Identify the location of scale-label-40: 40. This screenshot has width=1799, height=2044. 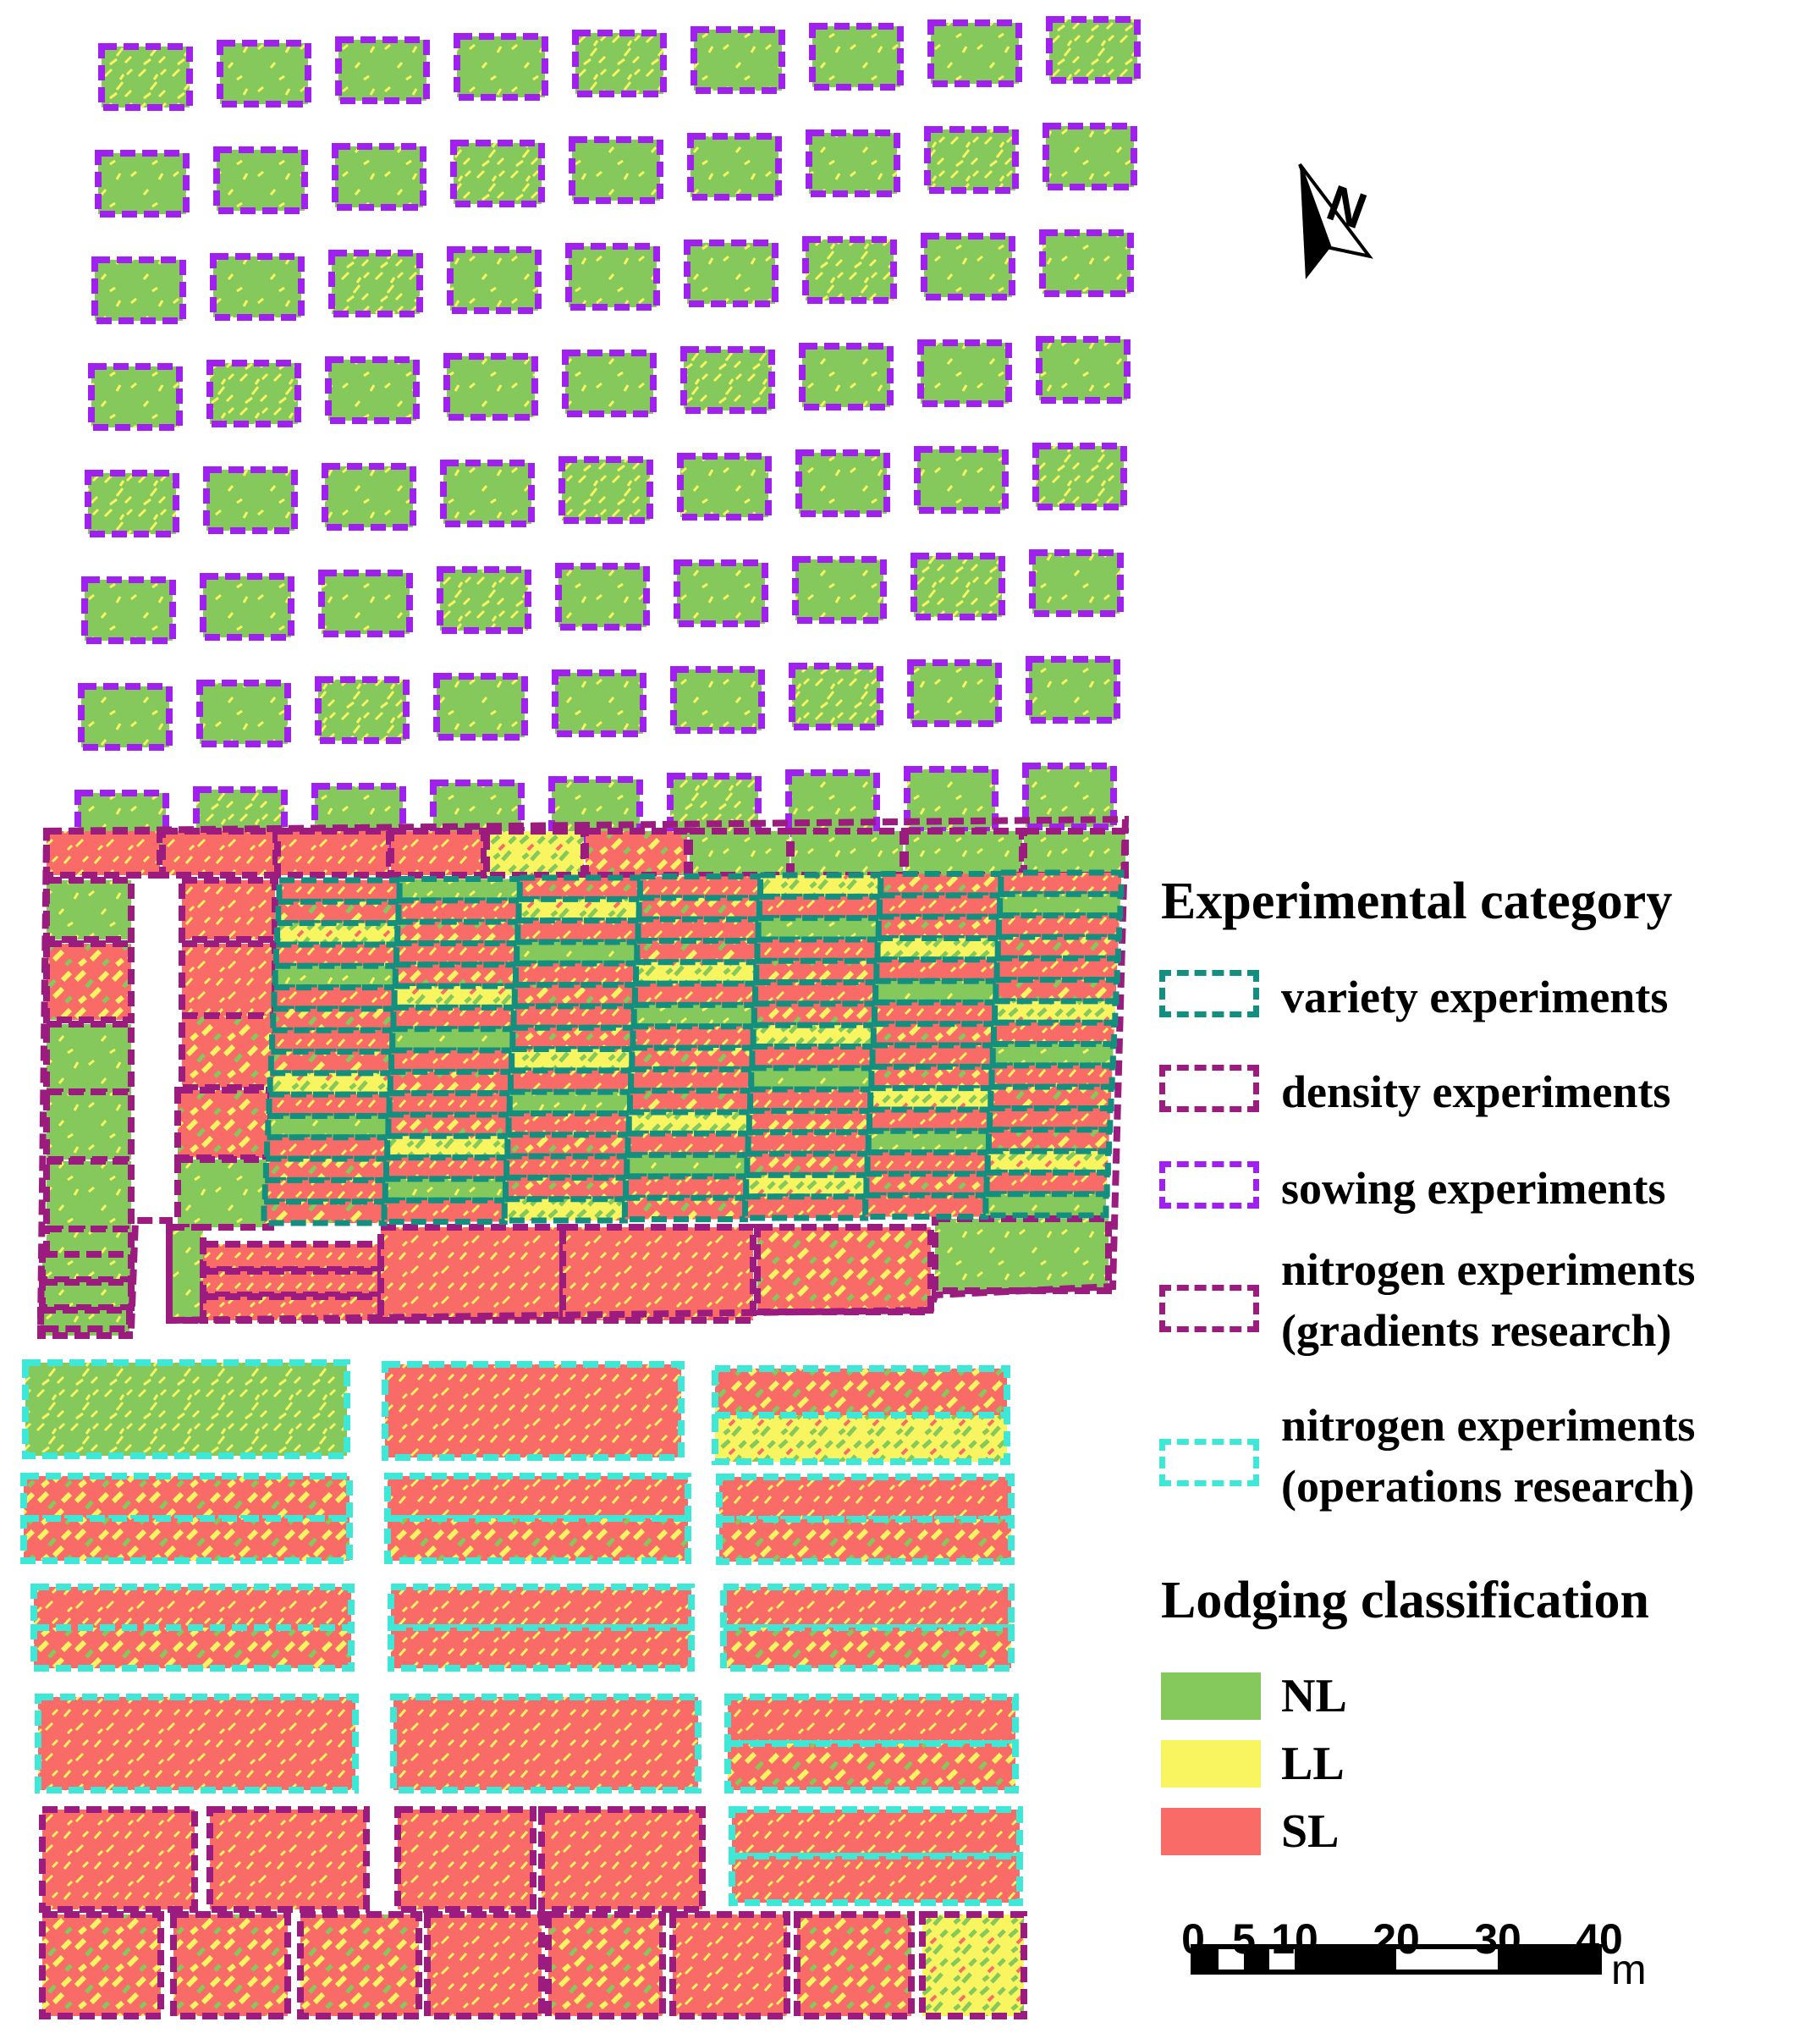
(1599, 1939).